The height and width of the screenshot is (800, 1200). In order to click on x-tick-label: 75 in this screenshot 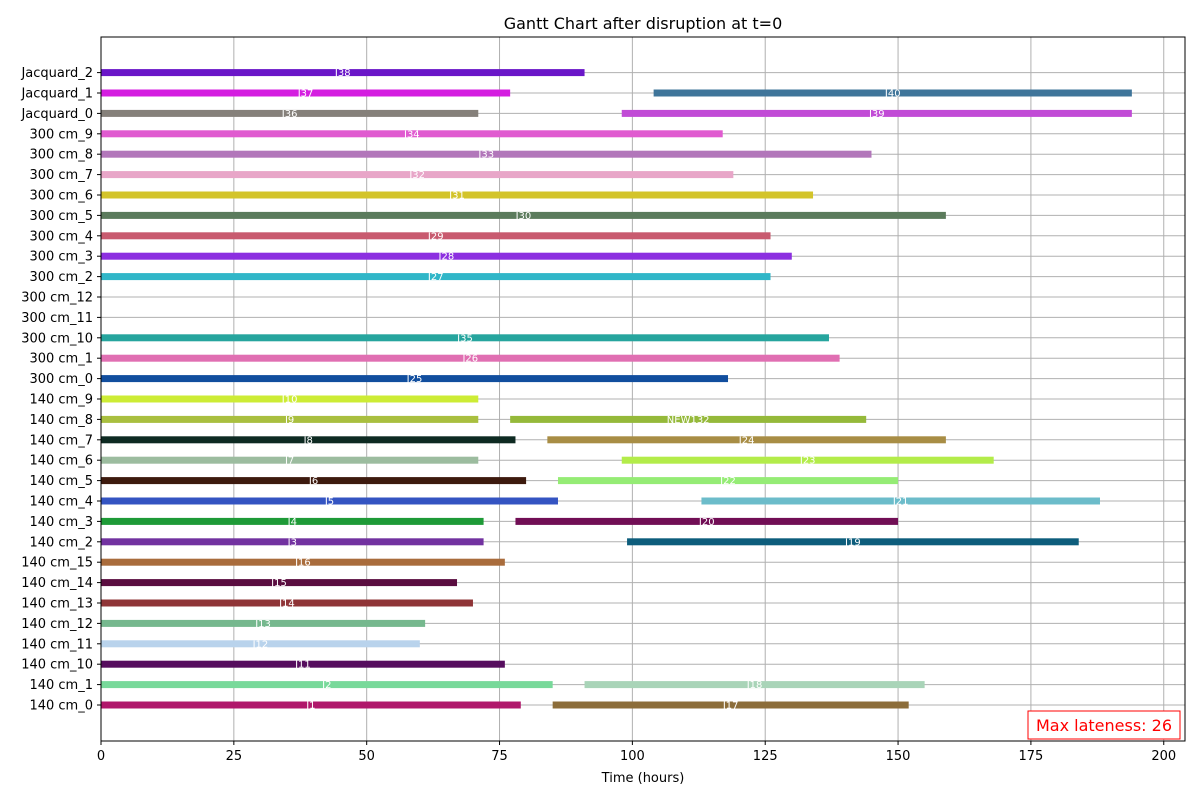, I will do `click(499, 756)`.